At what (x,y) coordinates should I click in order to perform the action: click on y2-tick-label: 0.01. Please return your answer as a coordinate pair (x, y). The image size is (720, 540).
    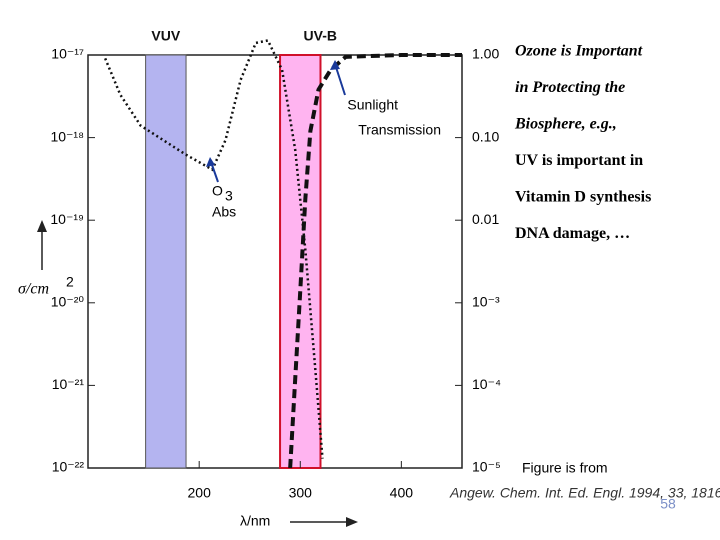
    Looking at the image, I should click on (485, 219).